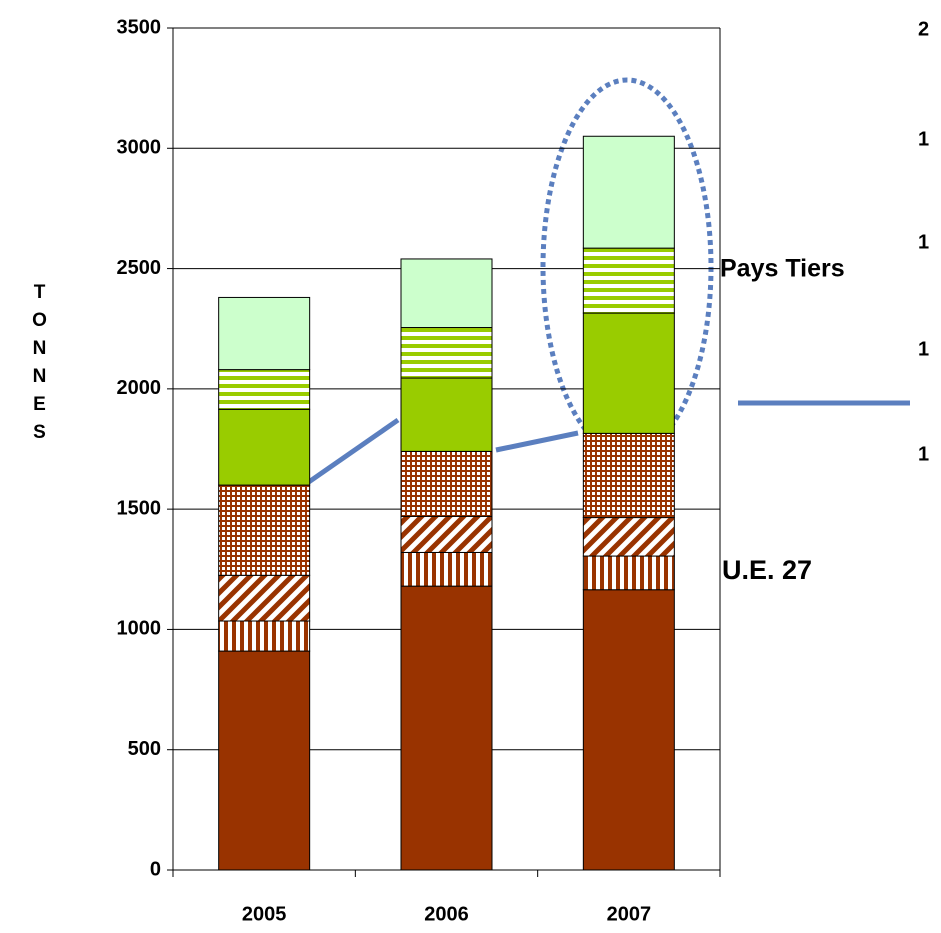 This screenshot has height=933, width=941. Describe the element at coordinates (767, 570) in the screenshot. I see `annotation: U.E. 27` at that location.